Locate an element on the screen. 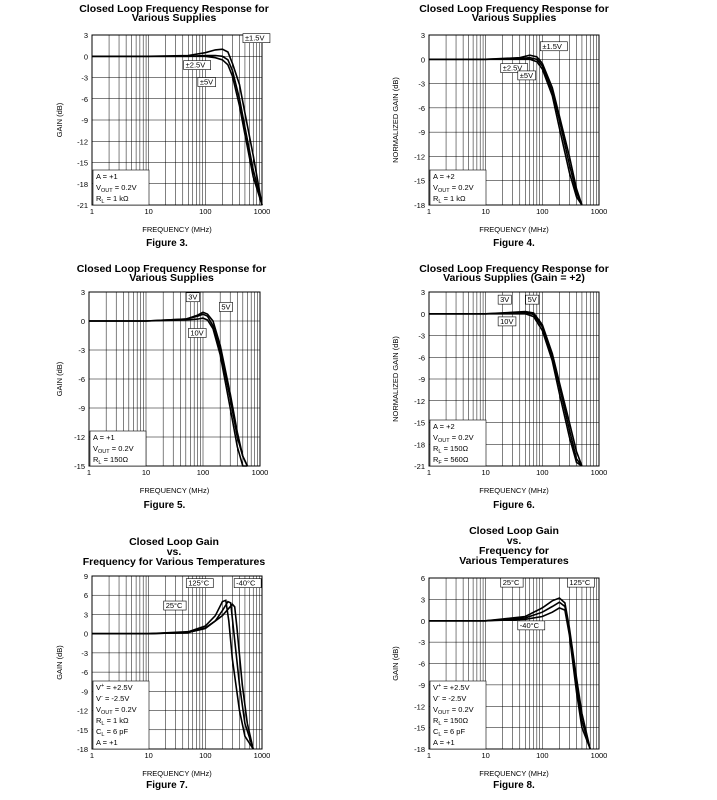 The height and width of the screenshot is (800, 717). chart-title-line: Various Temperatures is located at coordinates (514, 561).